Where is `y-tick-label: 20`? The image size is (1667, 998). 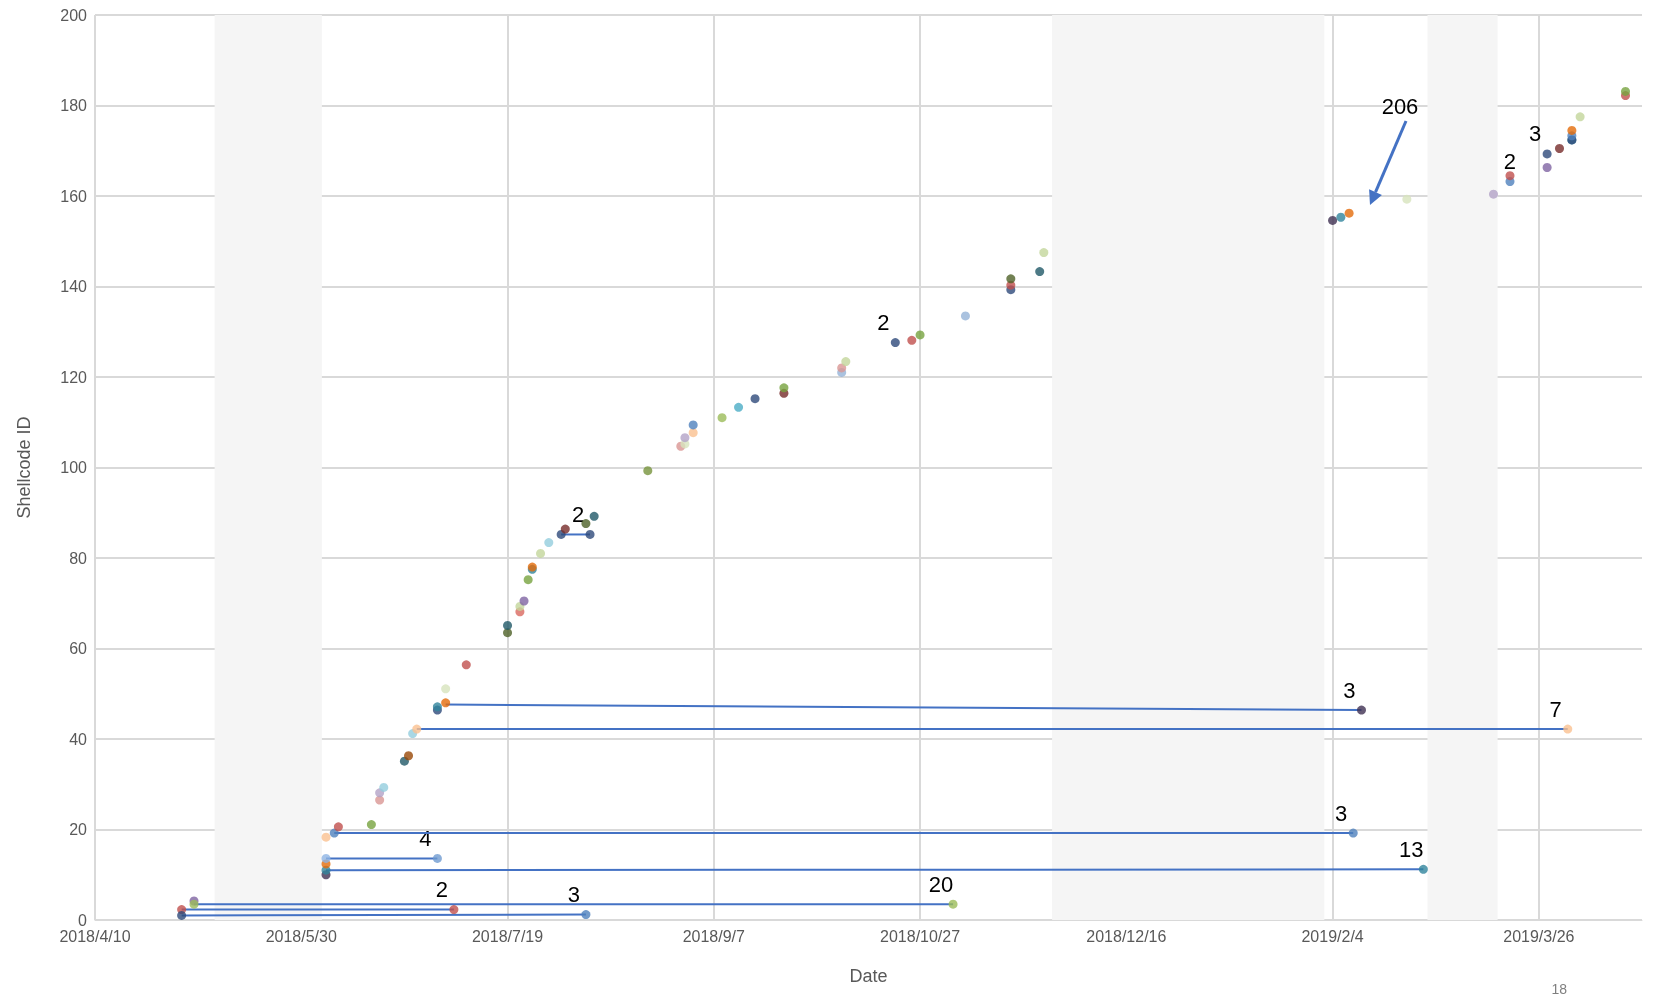 y-tick-label: 20 is located at coordinates (78, 829).